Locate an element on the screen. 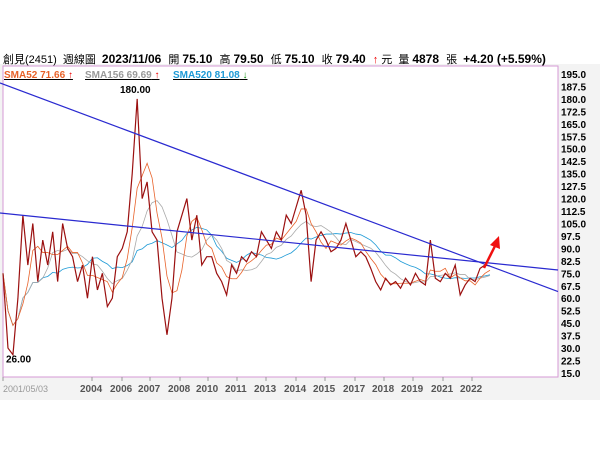  y-tick-label: 150.0 is located at coordinates (573, 150).